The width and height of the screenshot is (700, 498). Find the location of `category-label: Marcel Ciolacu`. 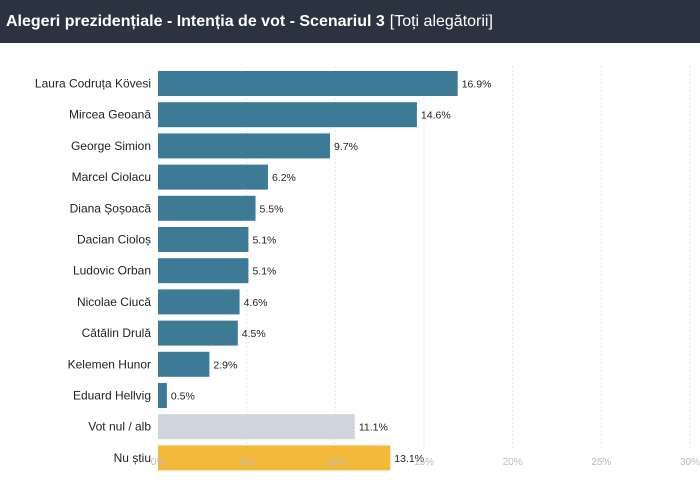

category-label: Marcel Ciolacu is located at coordinates (111, 177).